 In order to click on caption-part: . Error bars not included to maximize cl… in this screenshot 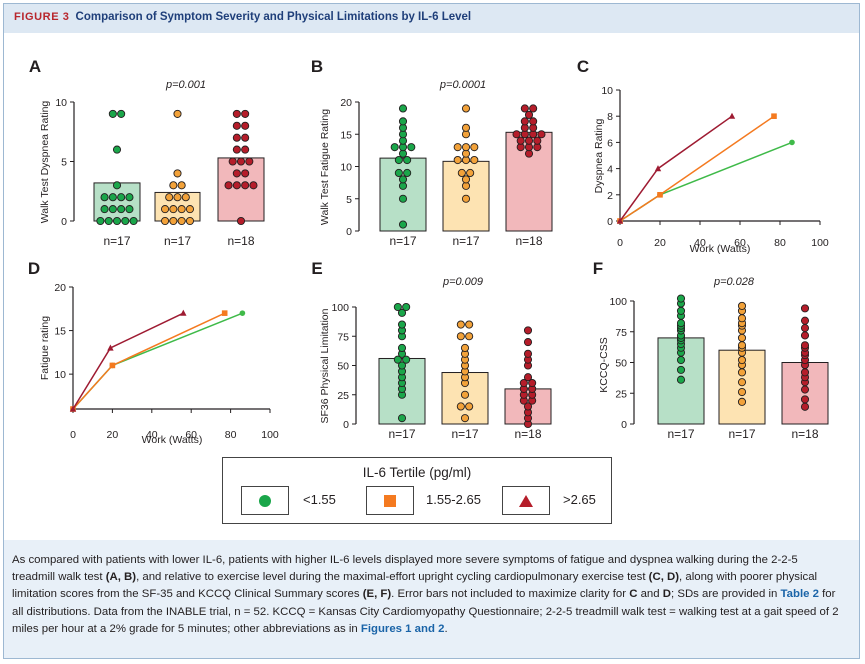, I will do `click(510, 594)`.